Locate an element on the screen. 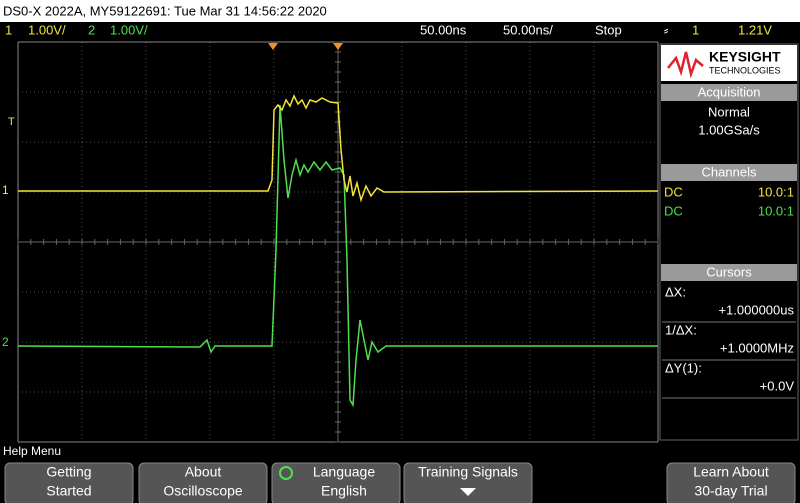  cursor-rows: ΔX: +1.000000us 1/ΔX: +1.0000MHz ΔY(1): +0.0V is located at coordinates (729, 341).